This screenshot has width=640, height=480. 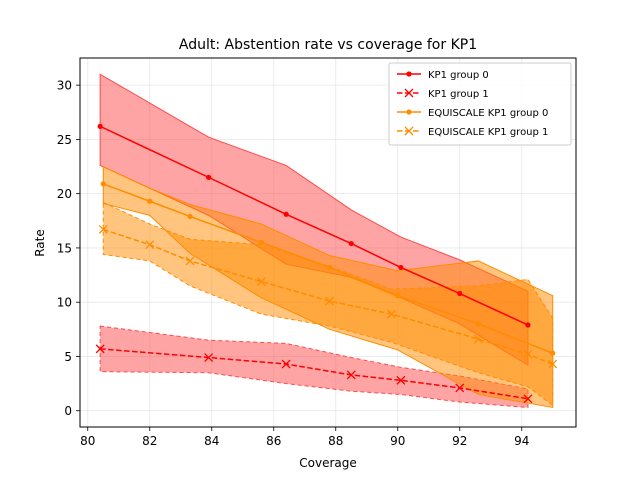 What do you see at coordinates (458, 75) in the screenshot?
I see `legend-label: KP1 group 0` at bounding box center [458, 75].